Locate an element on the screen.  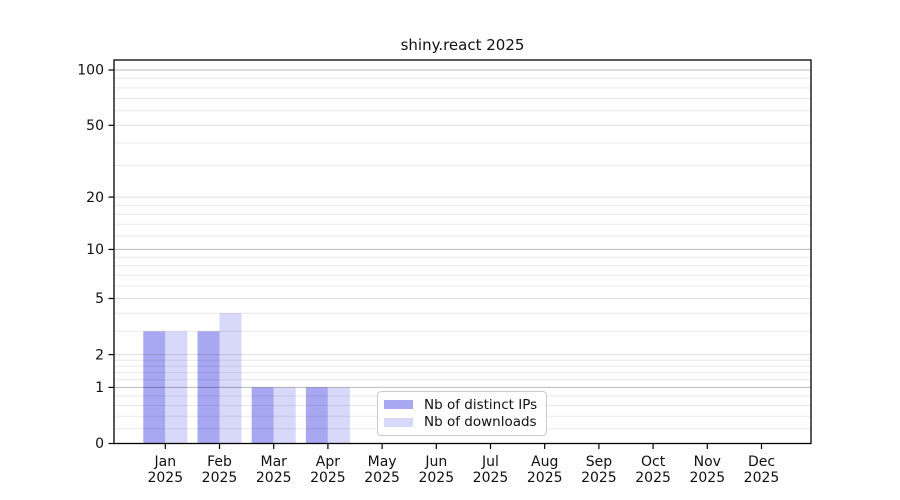
bar-feb-downloads is located at coordinates (230, 378).